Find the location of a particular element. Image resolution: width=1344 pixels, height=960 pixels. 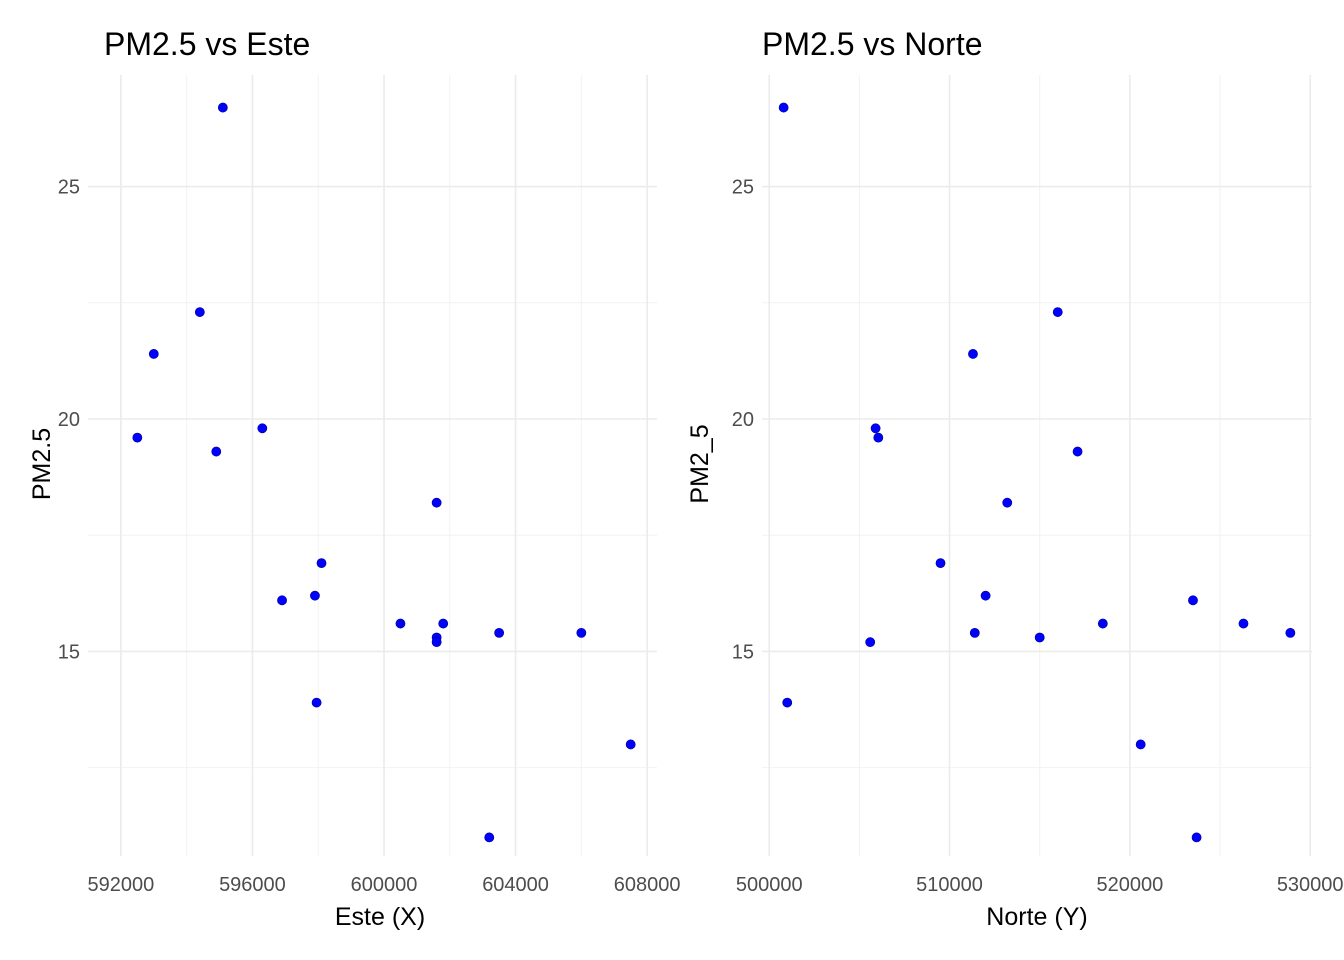

x-tick-label: 530000 is located at coordinates (1310, 885).